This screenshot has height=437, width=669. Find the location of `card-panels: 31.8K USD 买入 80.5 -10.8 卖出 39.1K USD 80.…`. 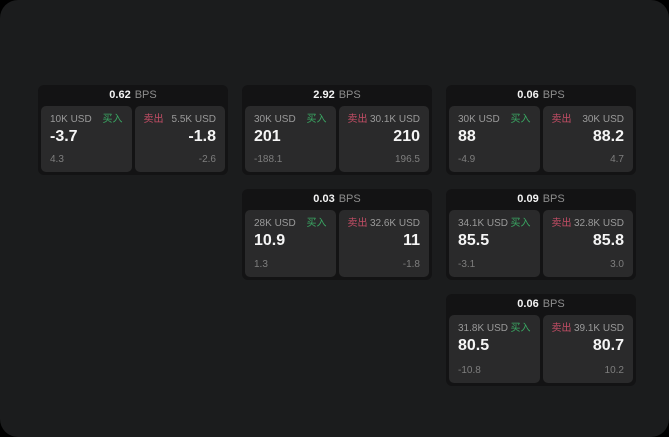

card-panels: 31.8K USD 买入 80.5 -10.8 卖出 39.1K USD 80.… is located at coordinates (541, 350).